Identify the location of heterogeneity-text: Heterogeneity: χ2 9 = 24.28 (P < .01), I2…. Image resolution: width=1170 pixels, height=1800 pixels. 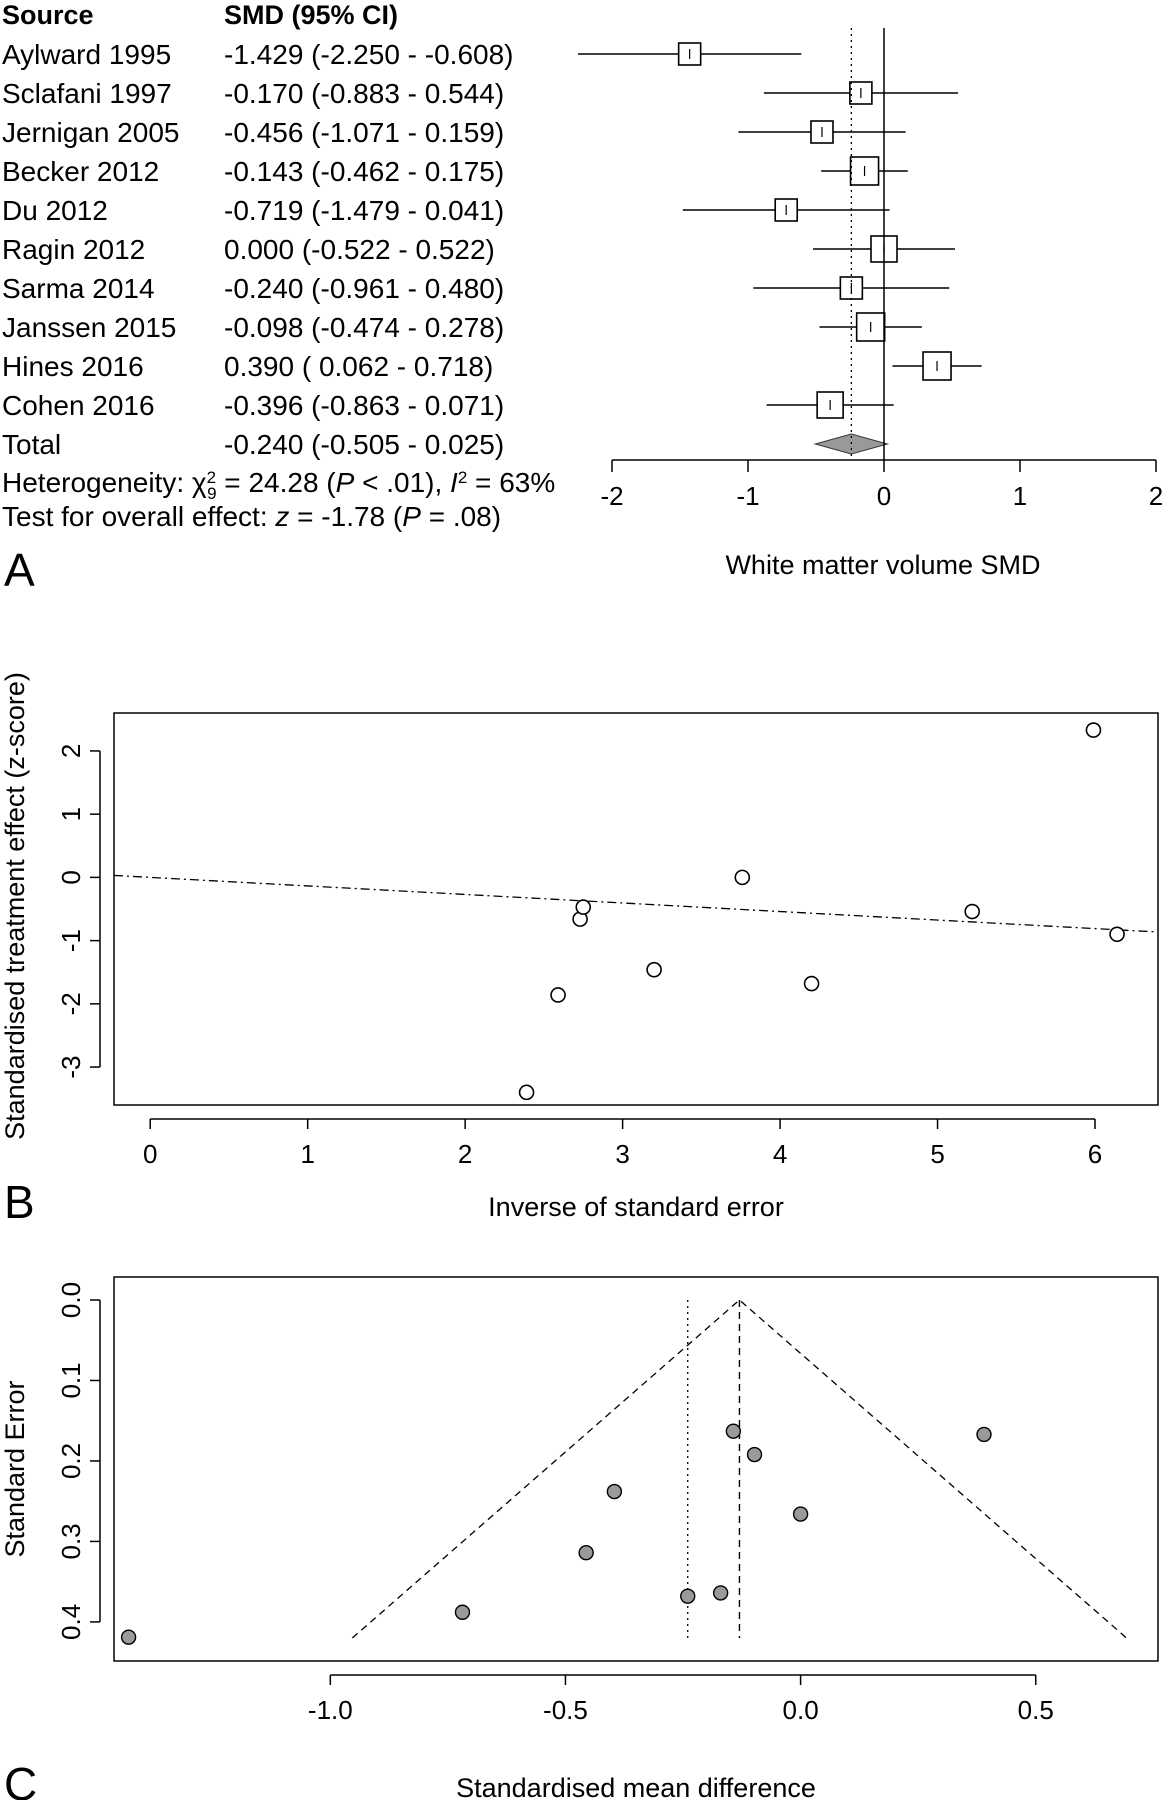
(278, 485).